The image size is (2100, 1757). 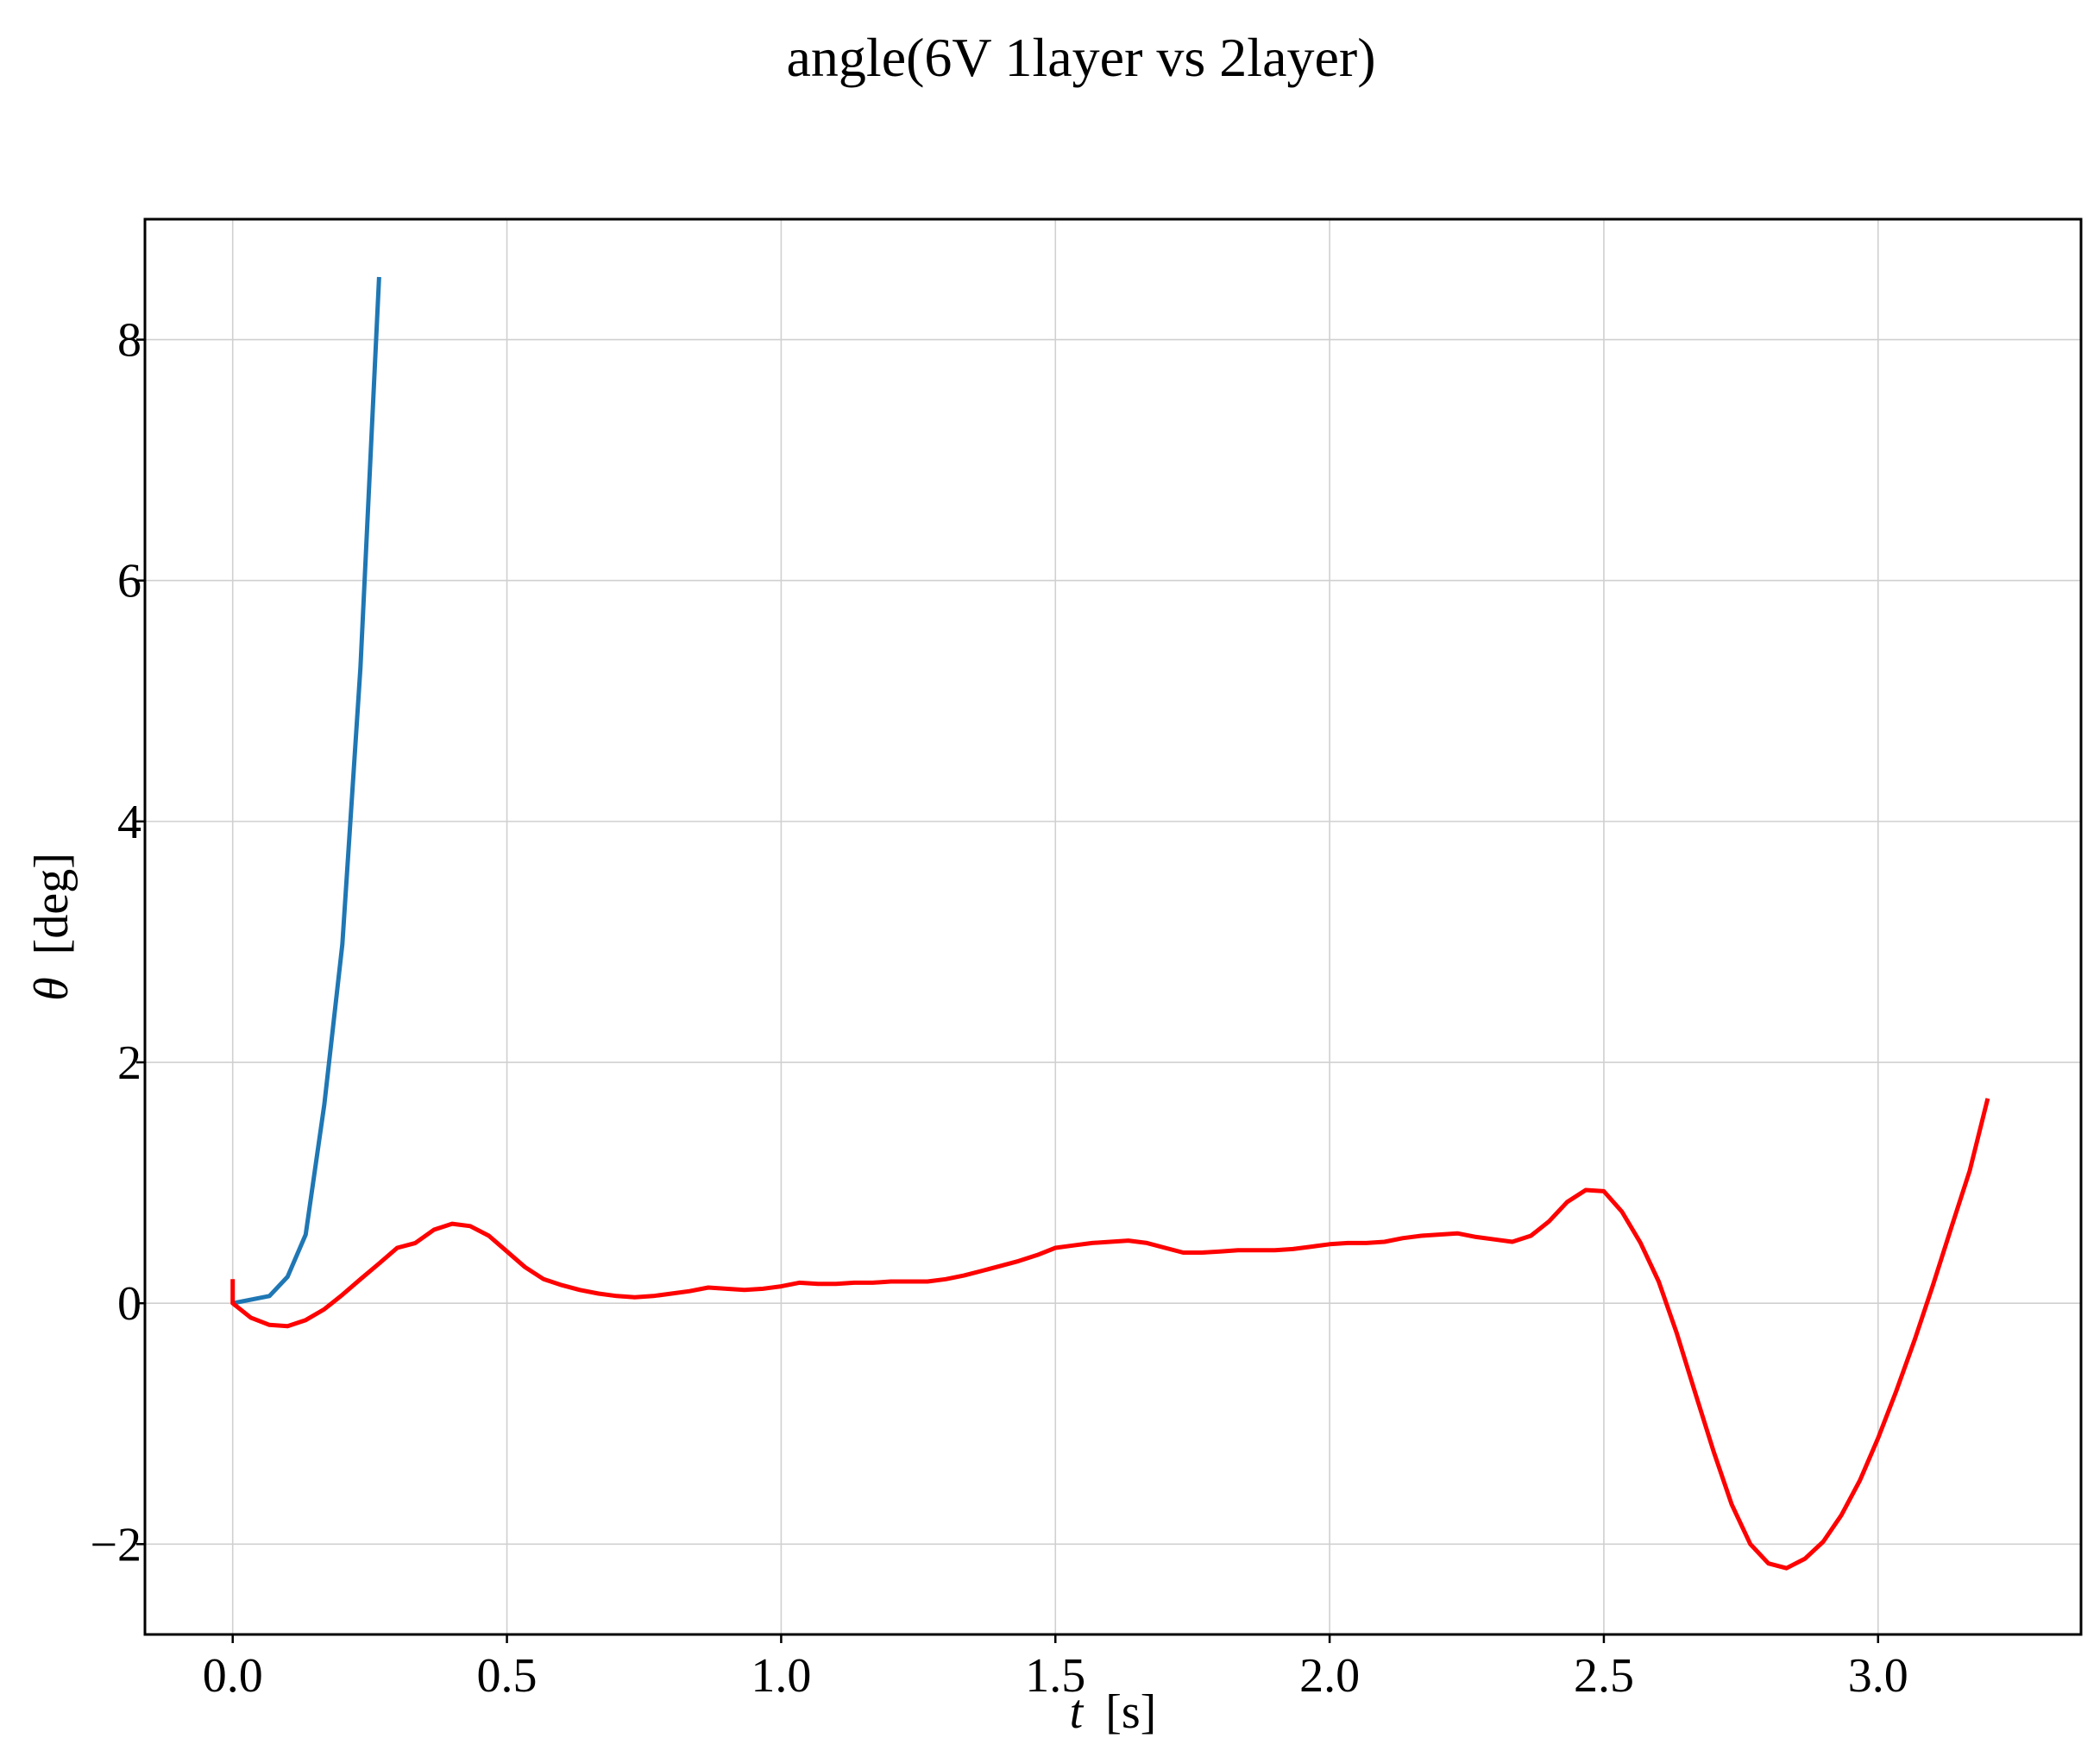 I want to click on x-tick-label: 2.0, so click(x=1330, y=1676).